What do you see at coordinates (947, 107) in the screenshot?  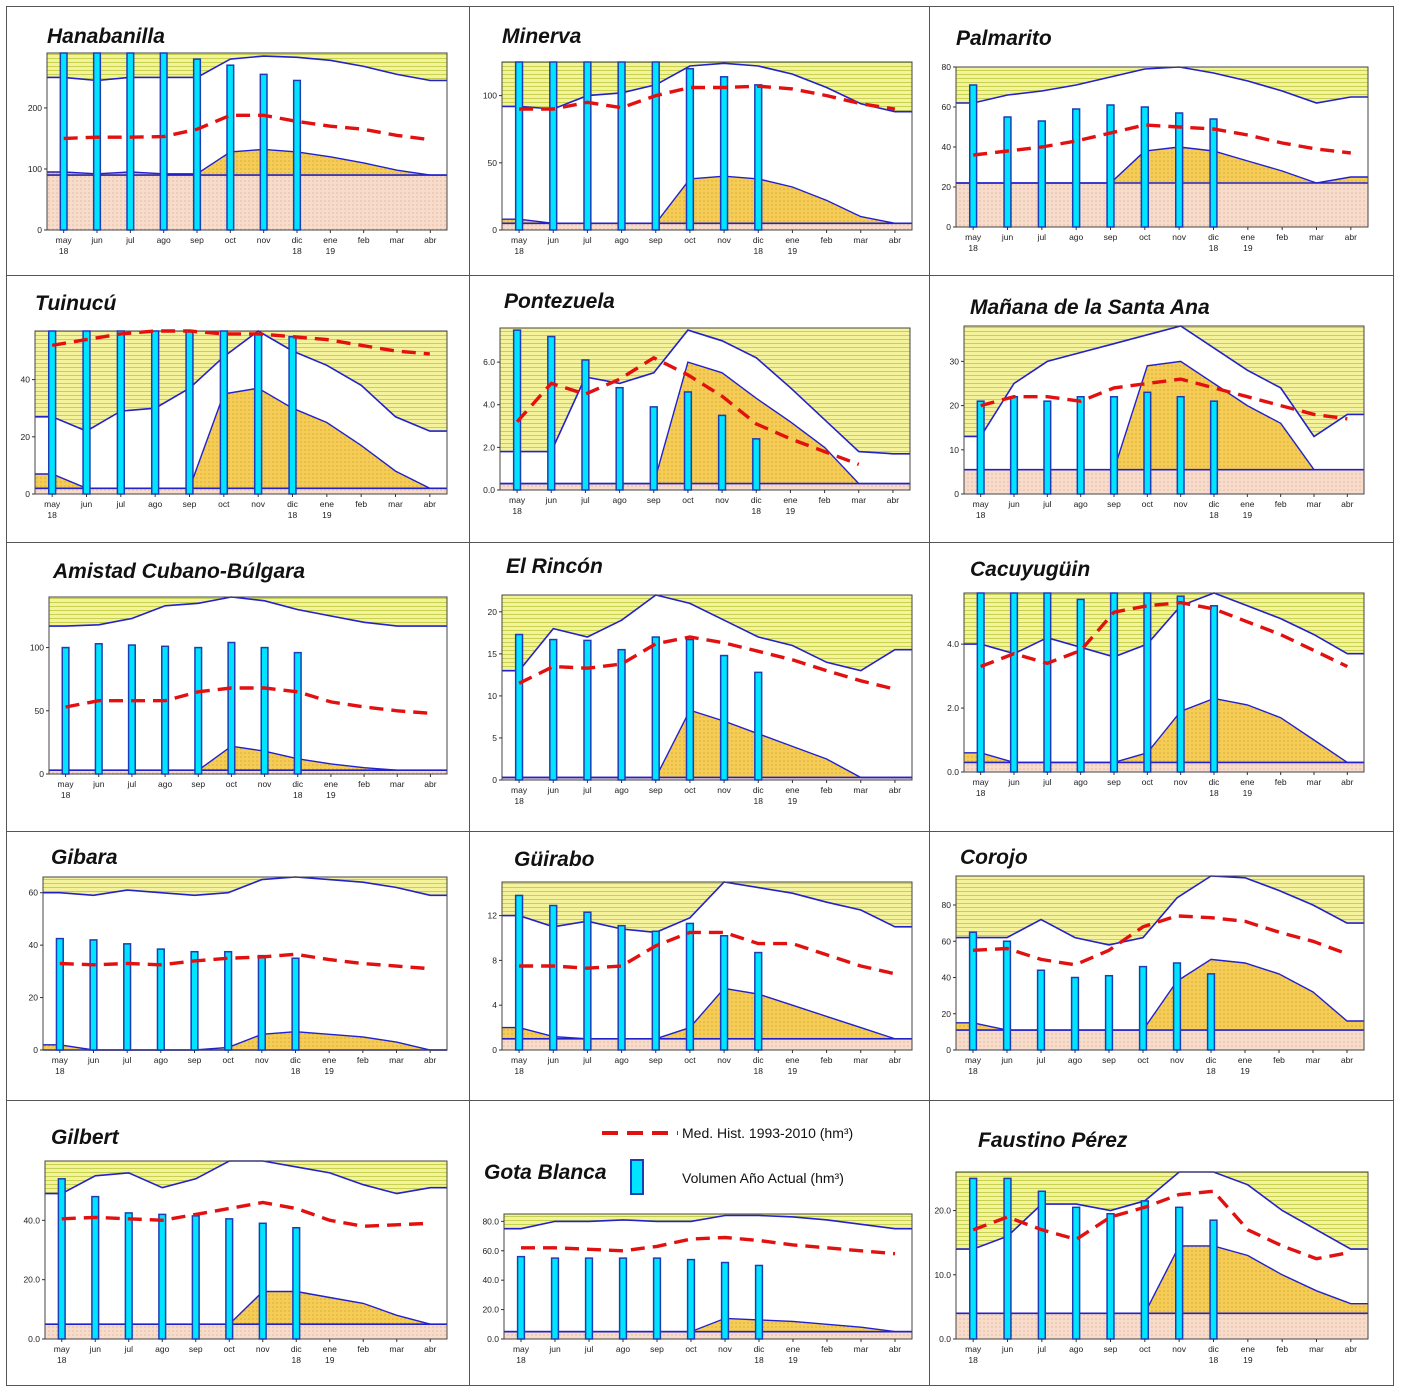 I see `y-tick-label: 60` at bounding box center [947, 107].